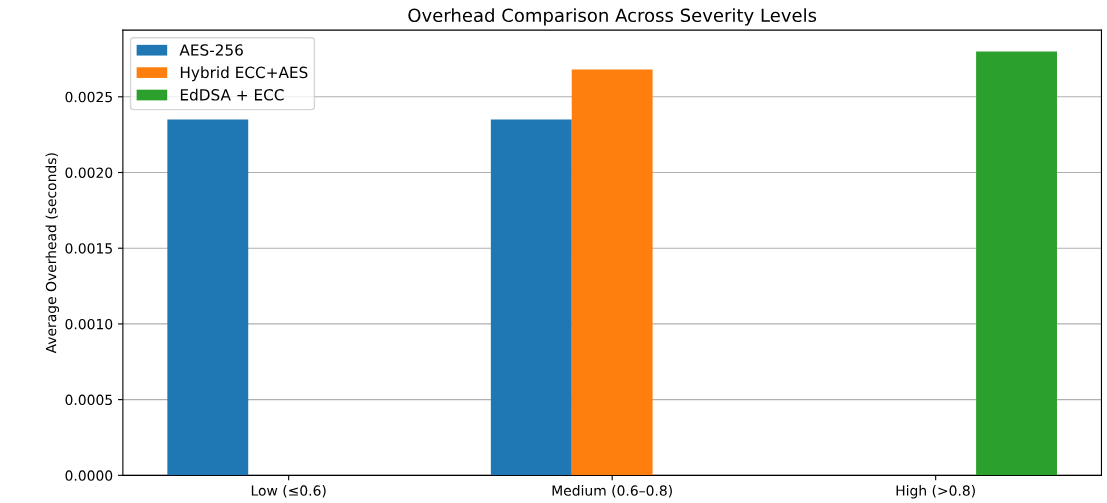 Image resolution: width=1107 pixels, height=503 pixels. I want to click on legend-label: Hybrid ECC+AES, so click(244, 74).